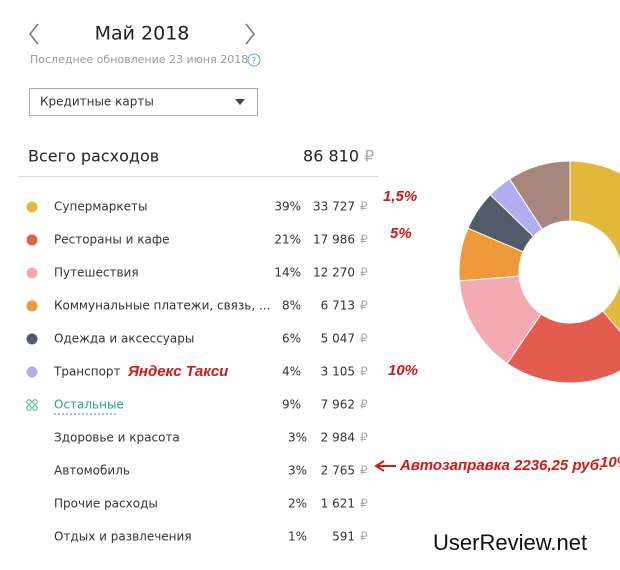 Image resolution: width=620 pixels, height=570 pixels. Describe the element at coordinates (338, 306) in the screenshot. I see `amount: 6 713` at that location.